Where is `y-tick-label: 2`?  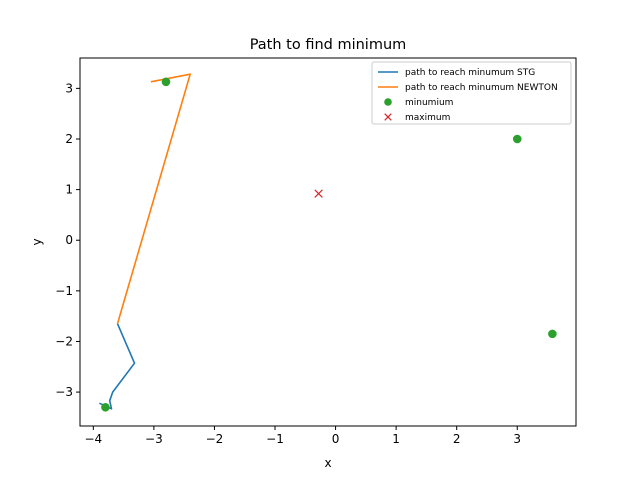
y-tick-label: 2 is located at coordinates (69, 139).